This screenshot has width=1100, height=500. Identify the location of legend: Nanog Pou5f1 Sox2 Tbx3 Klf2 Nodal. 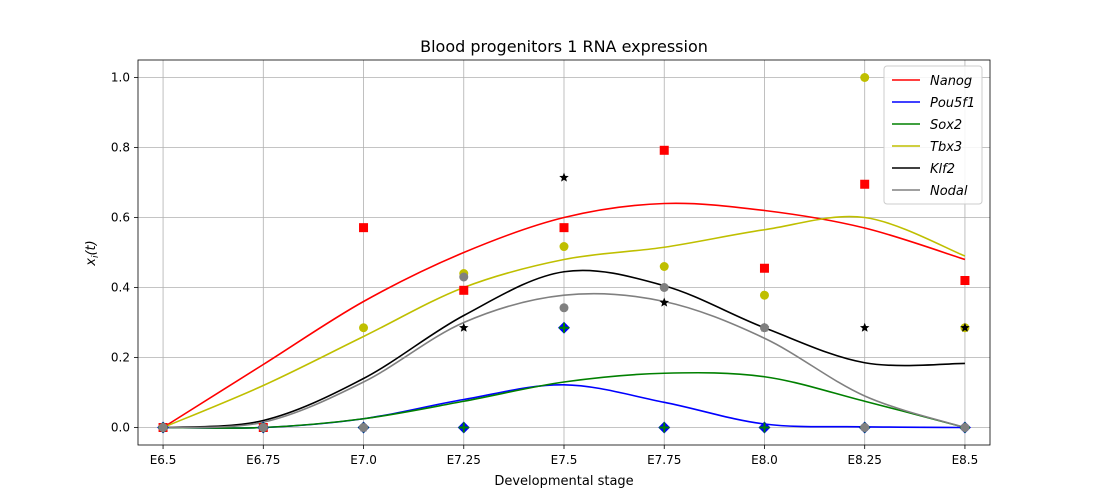
(933, 135).